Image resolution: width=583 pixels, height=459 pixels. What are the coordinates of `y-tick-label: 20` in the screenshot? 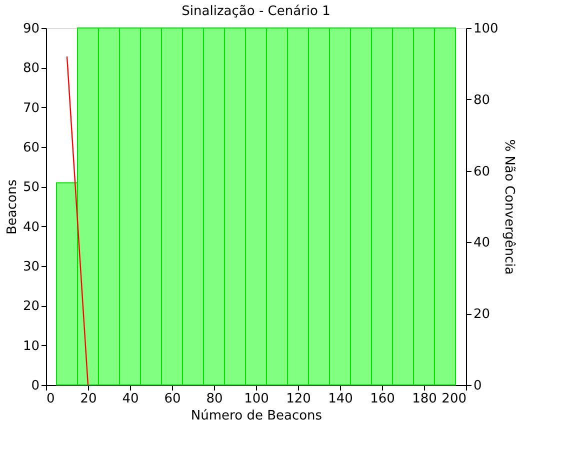 It's located at (31, 306).